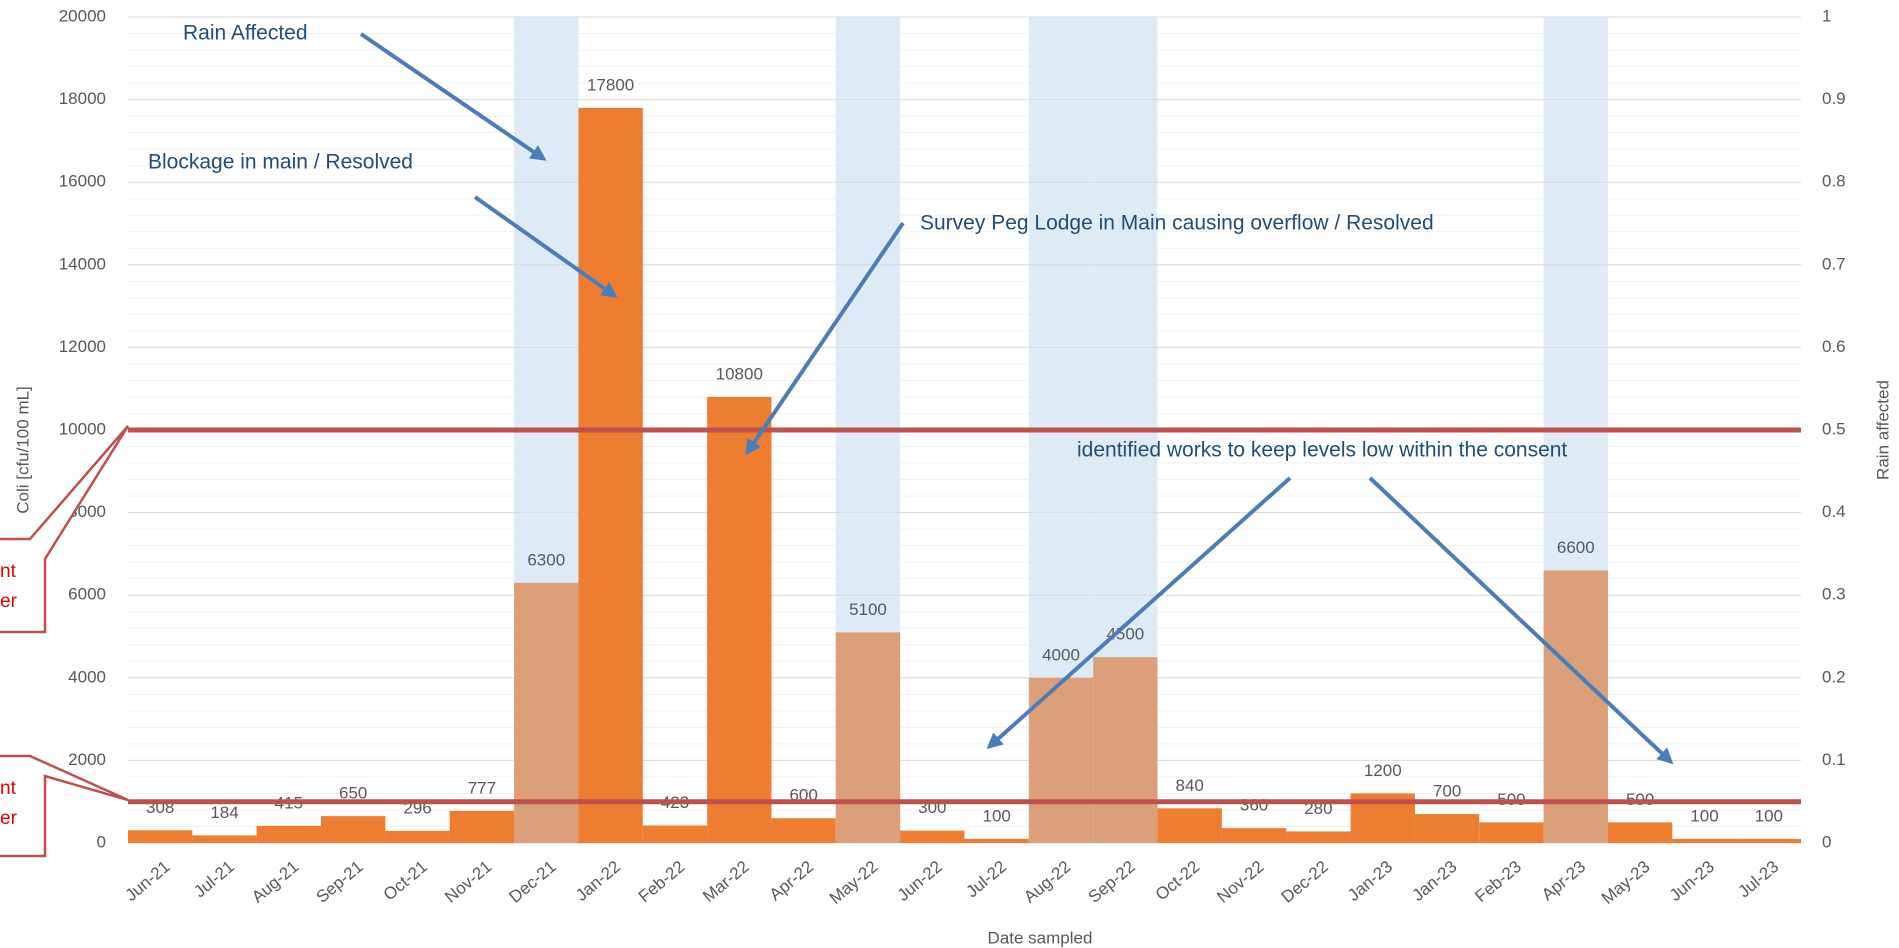  Describe the element at coordinates (148, 881) in the screenshot. I see `x-tick-label: Jun-21` at that location.